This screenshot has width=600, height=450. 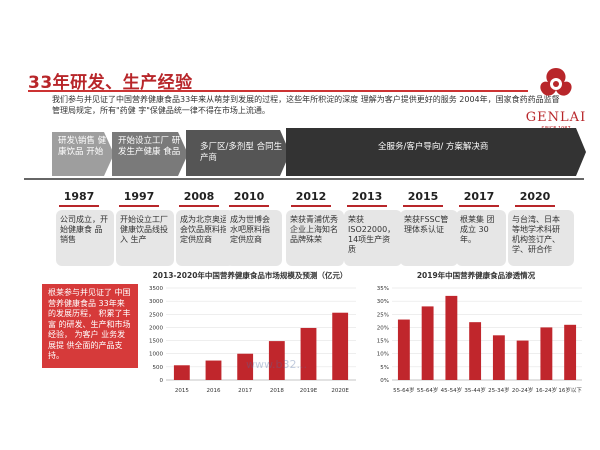 I want to click on stage-box-1: 研发\销售 健康饮品 开始, so click(x=83, y=154).